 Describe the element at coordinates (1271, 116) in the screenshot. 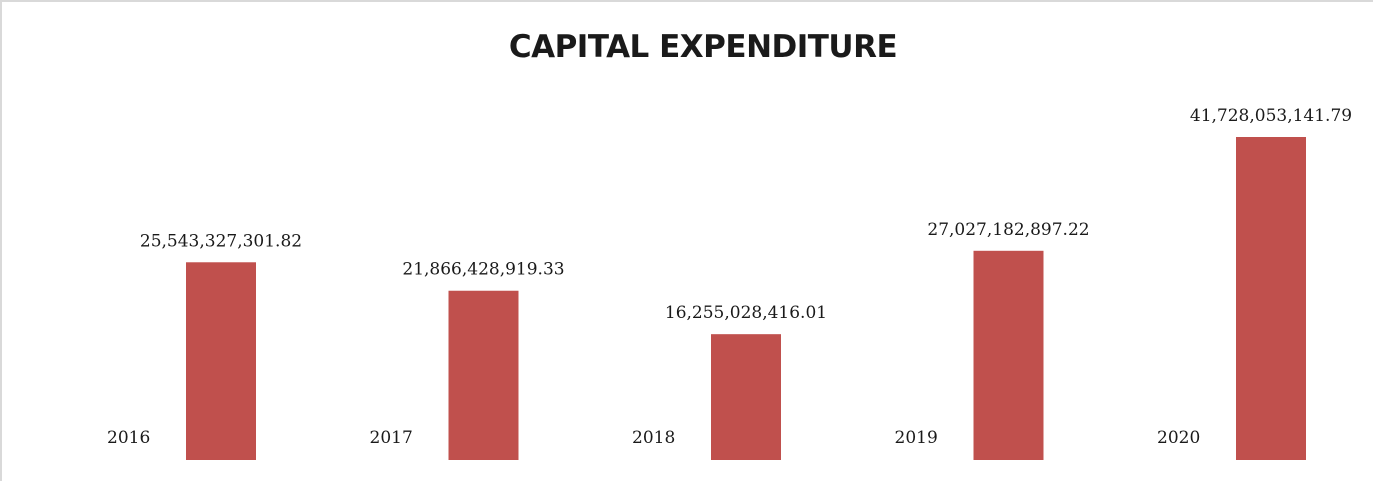

I see `data-label-2020: 41,728,053,141.79` at that location.